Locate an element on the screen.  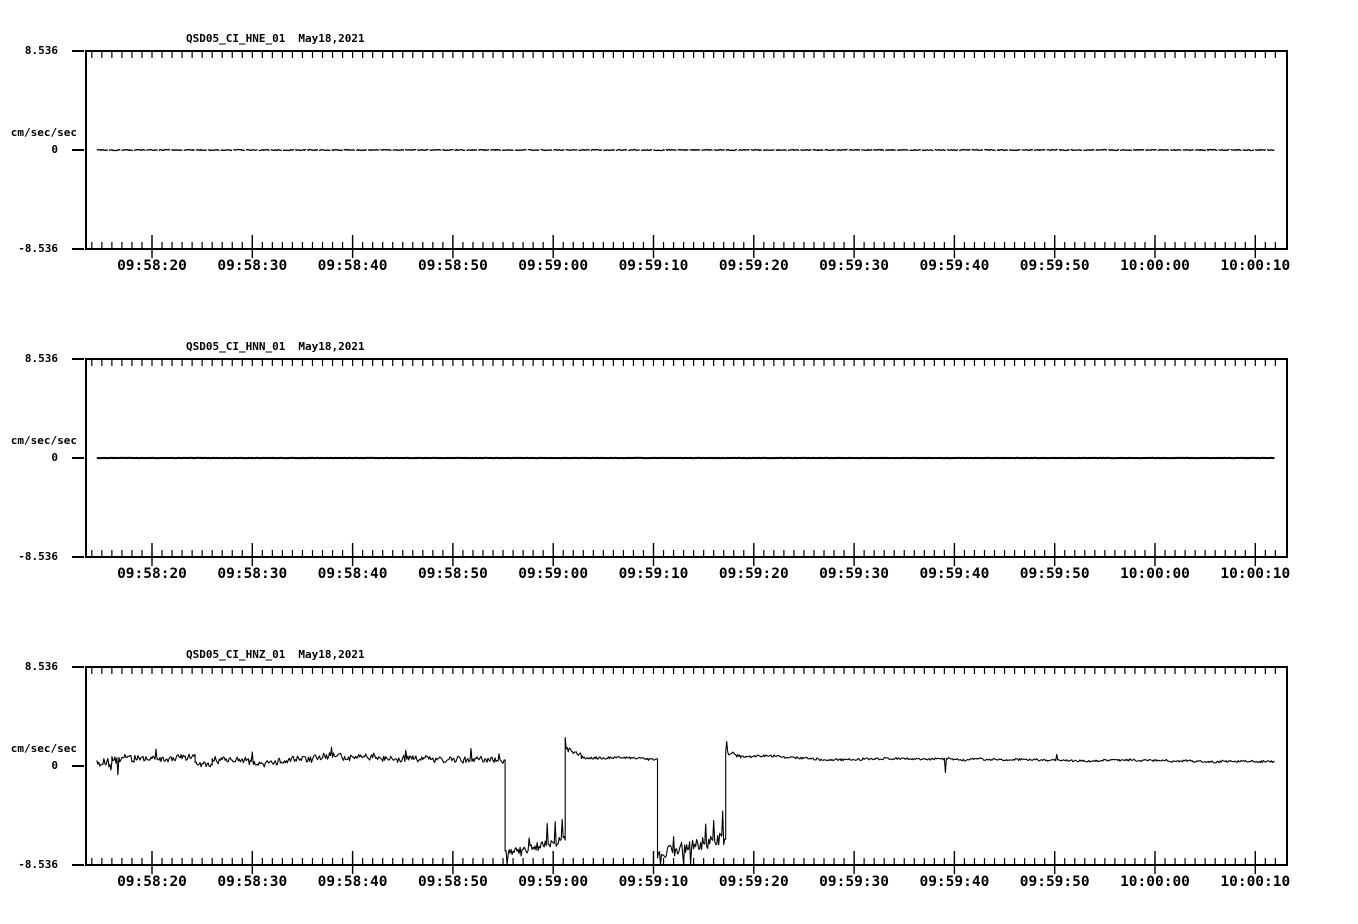
panel-1-header: QSD05_CI_HNE_01 May18,2021 is located at coordinates (275, 38).